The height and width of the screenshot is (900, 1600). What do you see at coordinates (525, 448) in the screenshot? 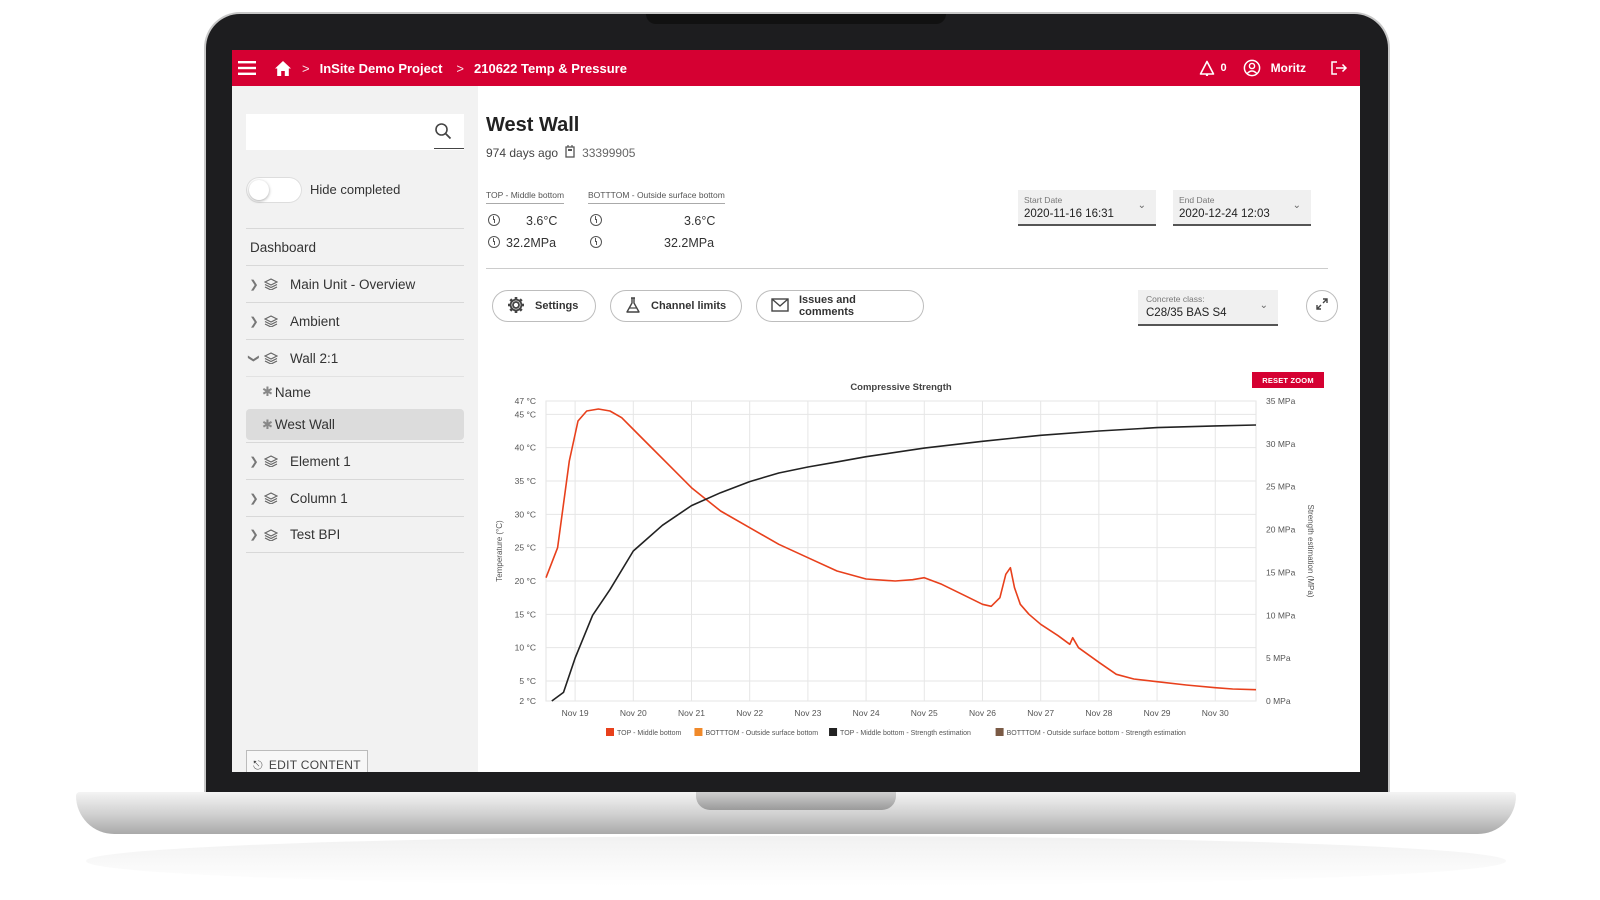
I see `y-left-tick-label: 40 °C` at bounding box center [525, 448].